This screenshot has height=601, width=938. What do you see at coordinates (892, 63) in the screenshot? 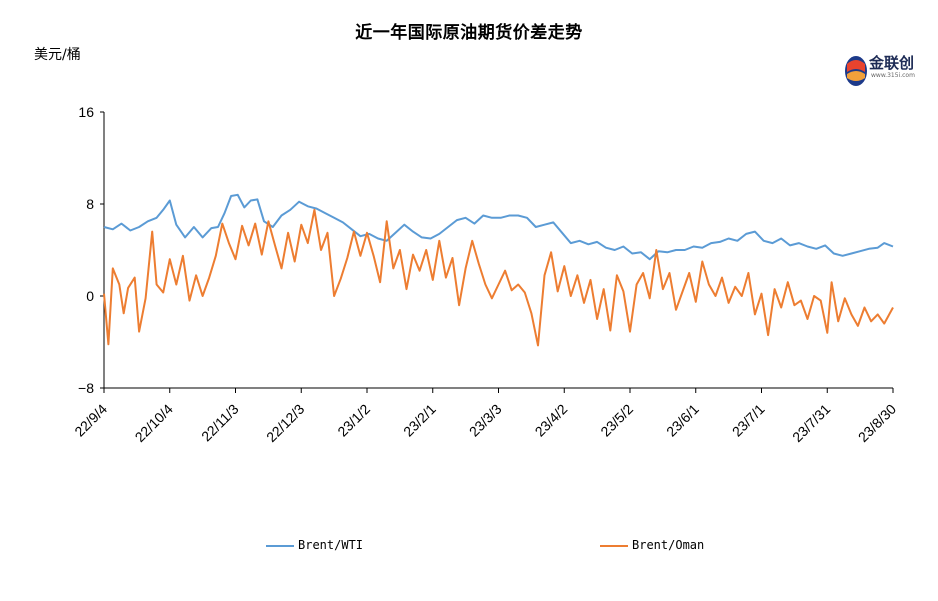
I see `logo-name: 金联创` at bounding box center [892, 63].